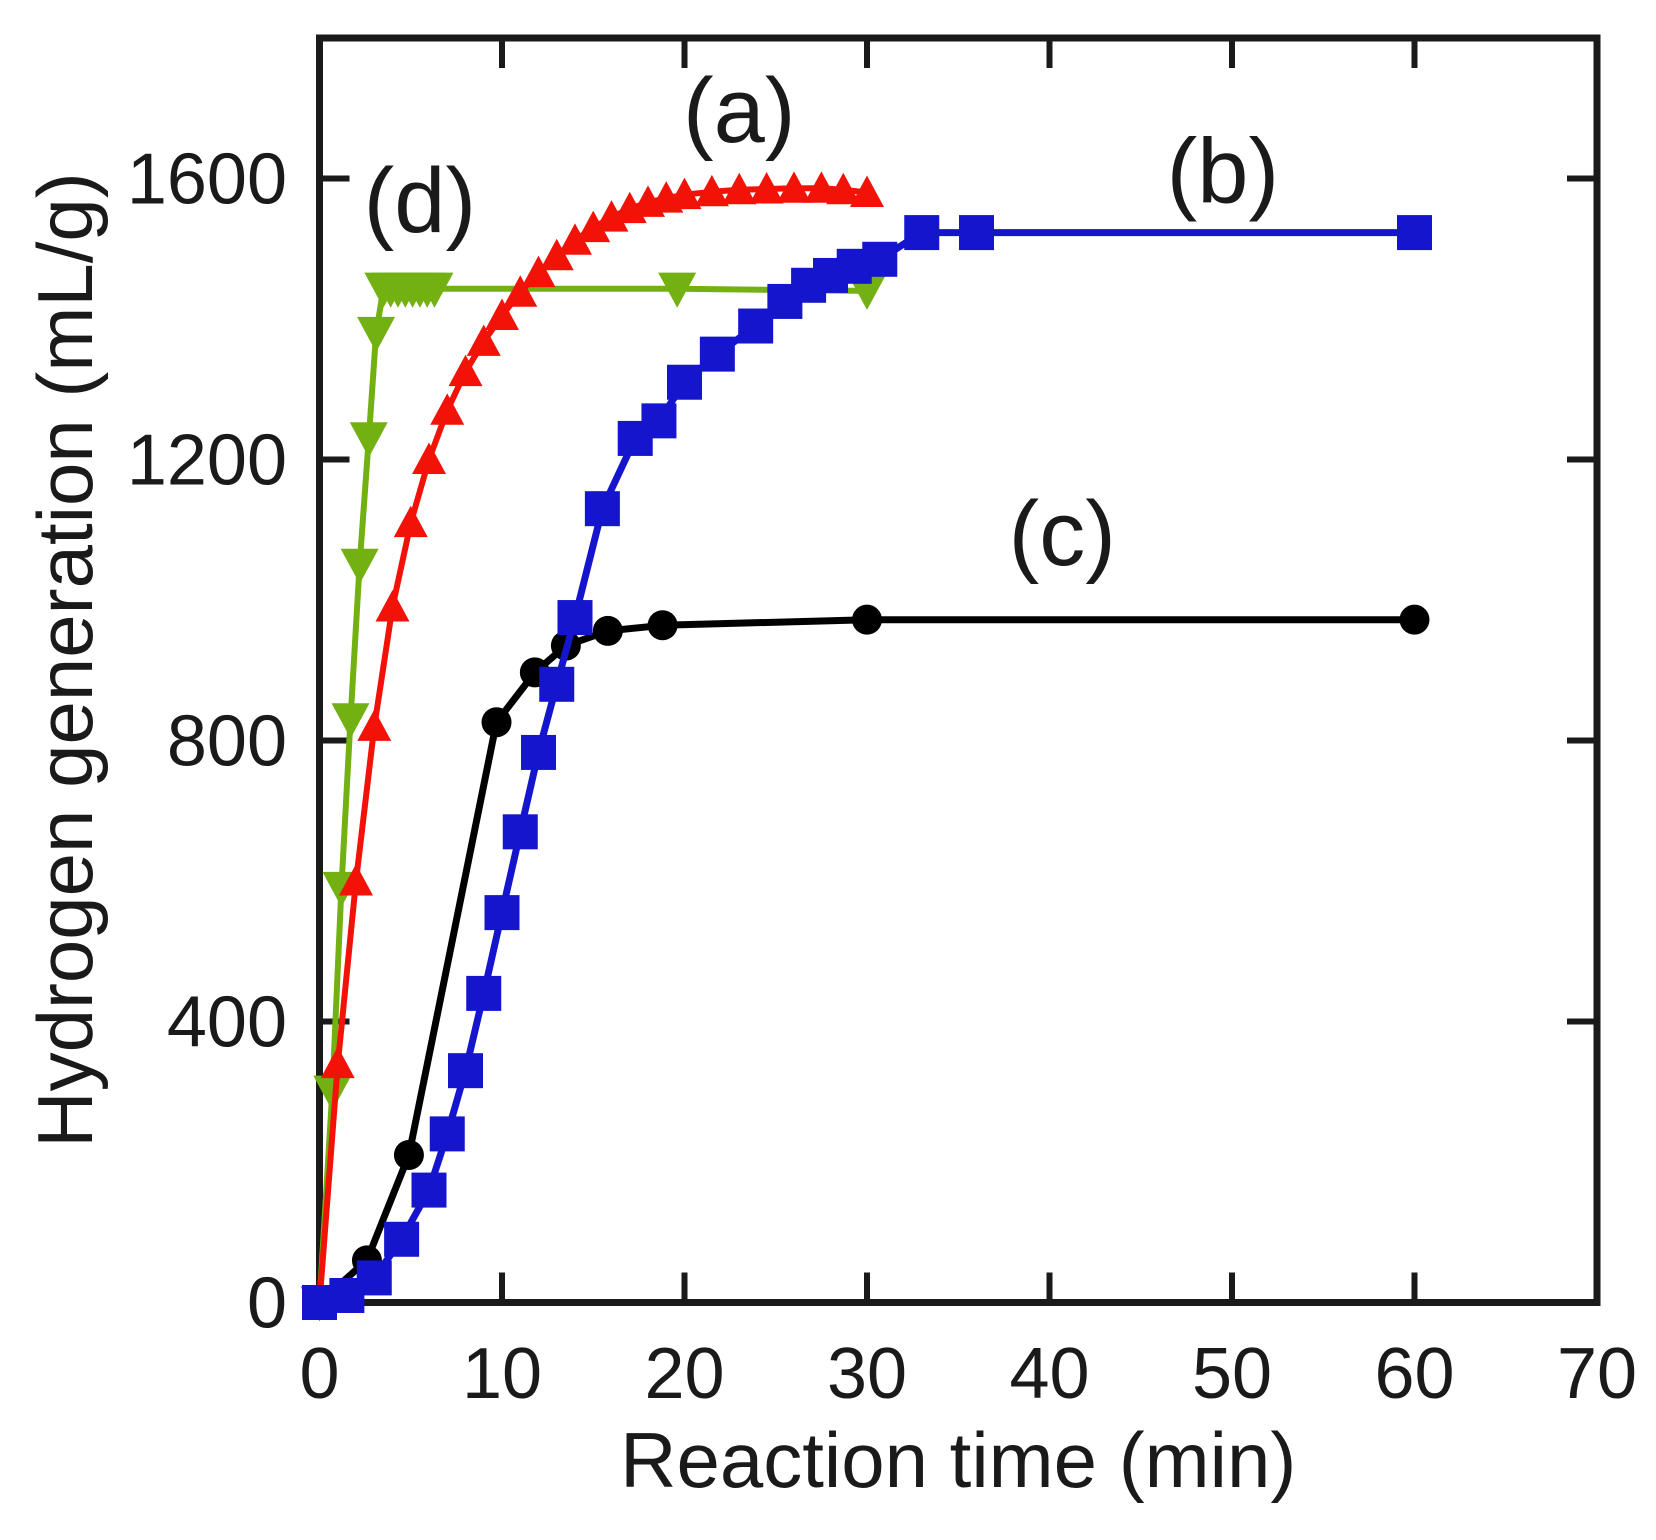 Image resolution: width=1656 pixels, height=1540 pixels. Describe the element at coordinates (739, 111) in the screenshot. I see `series-label-a: (a)` at that location.